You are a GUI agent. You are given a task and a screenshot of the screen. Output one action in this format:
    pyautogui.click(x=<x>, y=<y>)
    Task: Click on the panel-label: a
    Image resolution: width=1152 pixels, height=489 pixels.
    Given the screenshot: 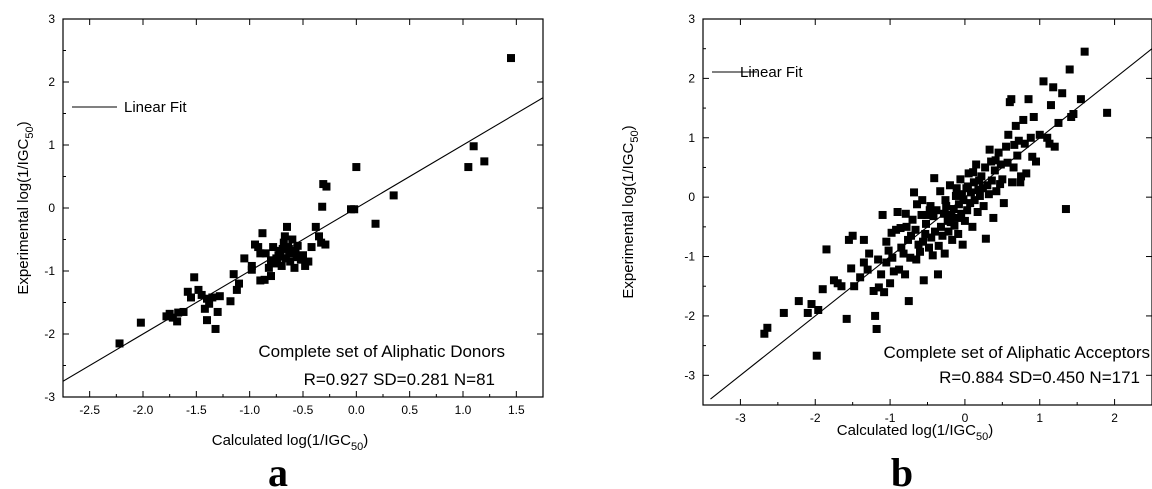 What is the action you would take?
    pyautogui.click(x=278, y=469)
    